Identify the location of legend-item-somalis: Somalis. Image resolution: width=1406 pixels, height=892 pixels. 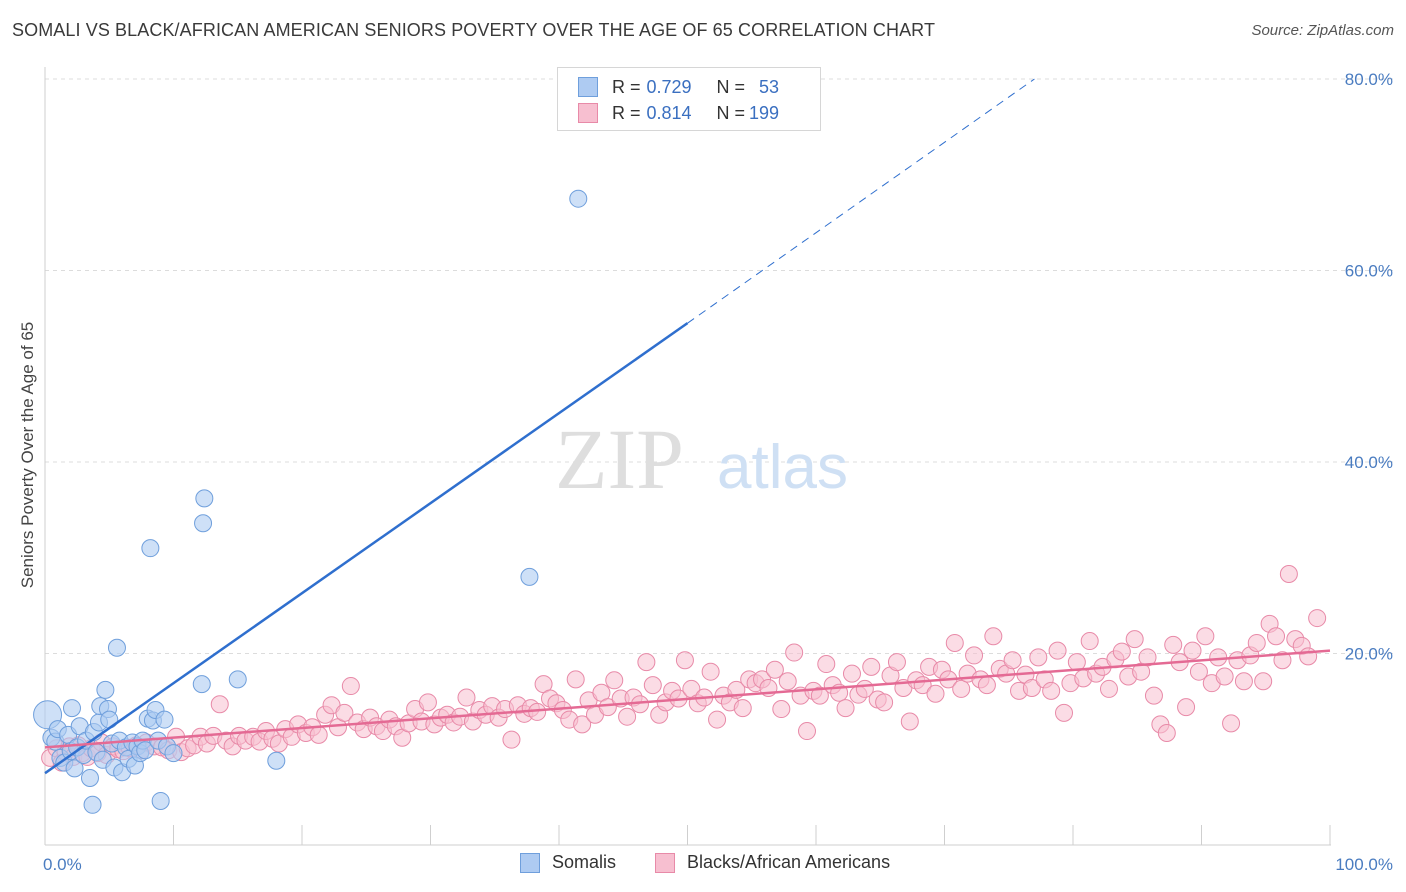
(568, 862).